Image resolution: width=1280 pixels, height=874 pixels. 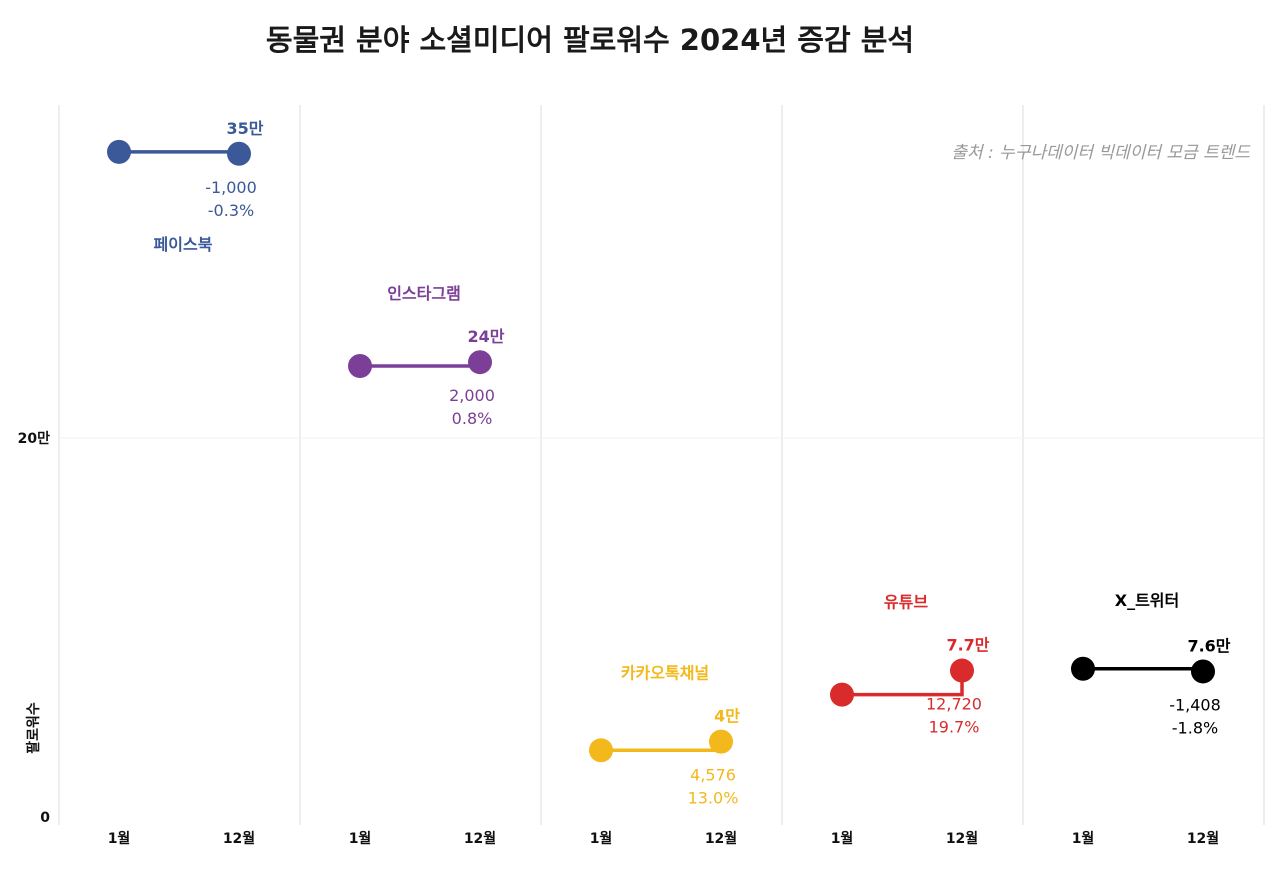 I want to click on change-label: 2,000, so click(x=472, y=395).